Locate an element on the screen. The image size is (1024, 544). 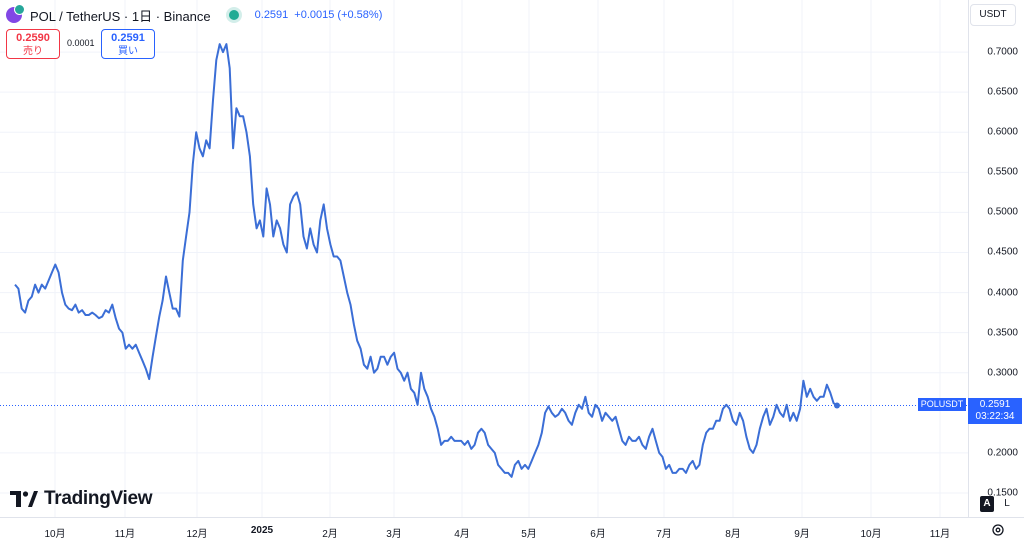
y-tick-label: 0.3000 is located at coordinates (1002, 373).